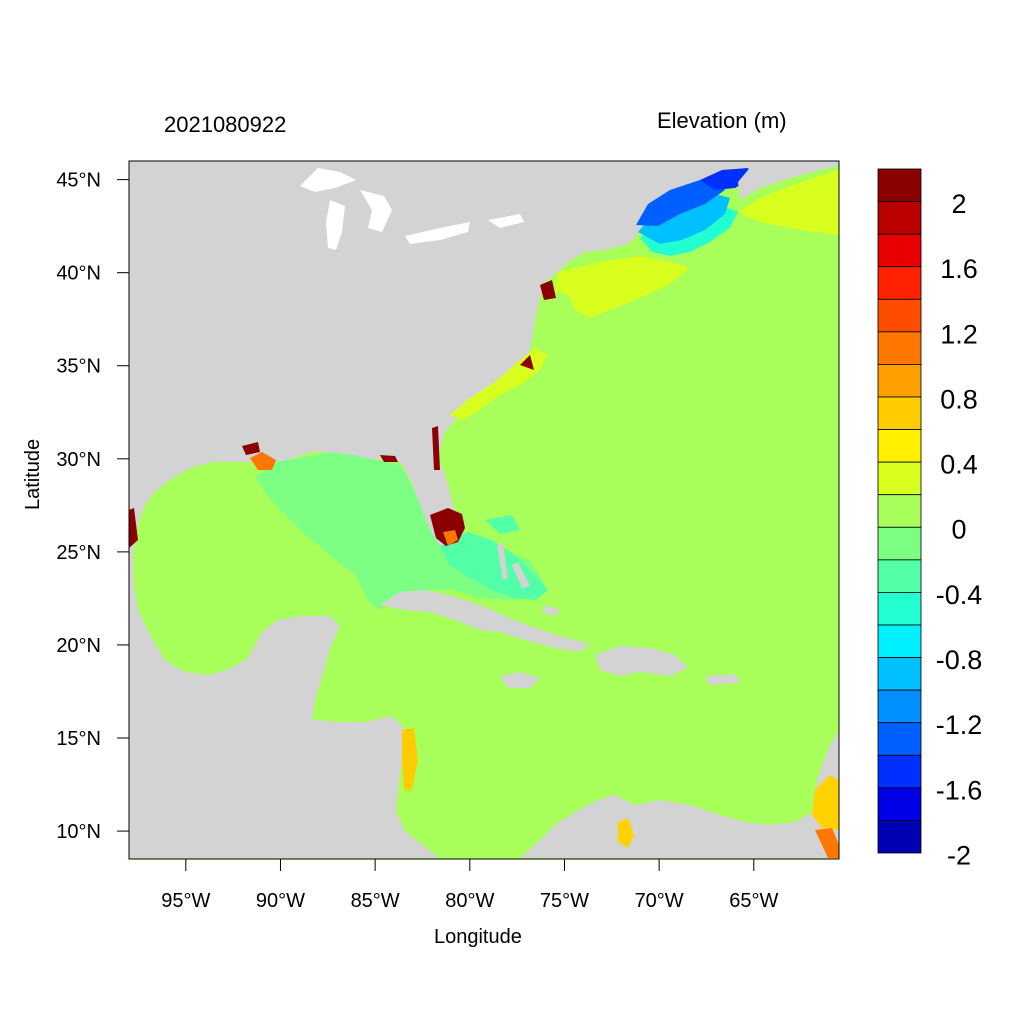 The height and width of the screenshot is (1024, 1024). Describe the element at coordinates (469, 885) in the screenshot. I see `longitude-ticks: 95°W 90°W 85°W 80°W 75°W 70°W 65°W` at that location.